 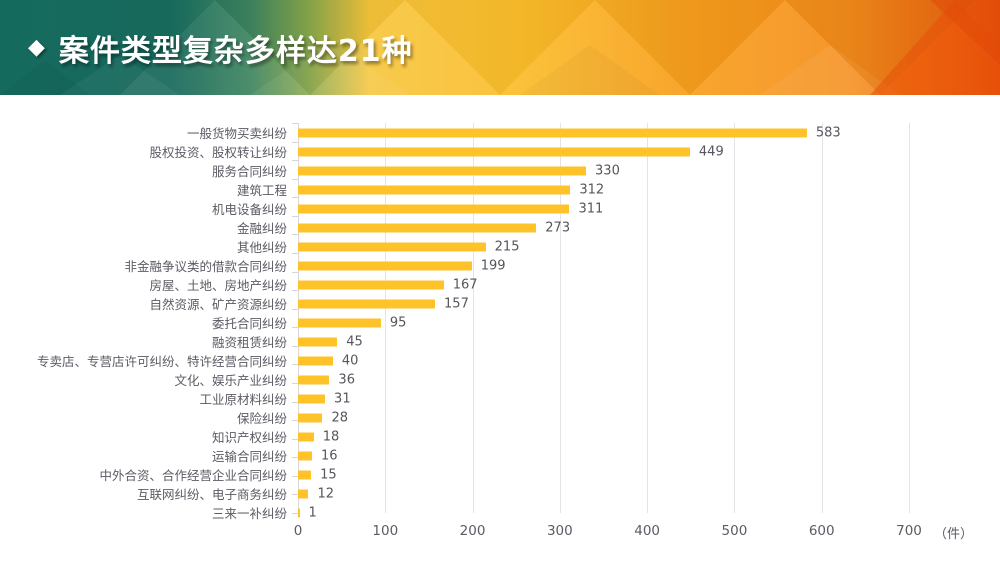 I want to click on chart-row: 金融纠纷 273, so click(x=500, y=227).